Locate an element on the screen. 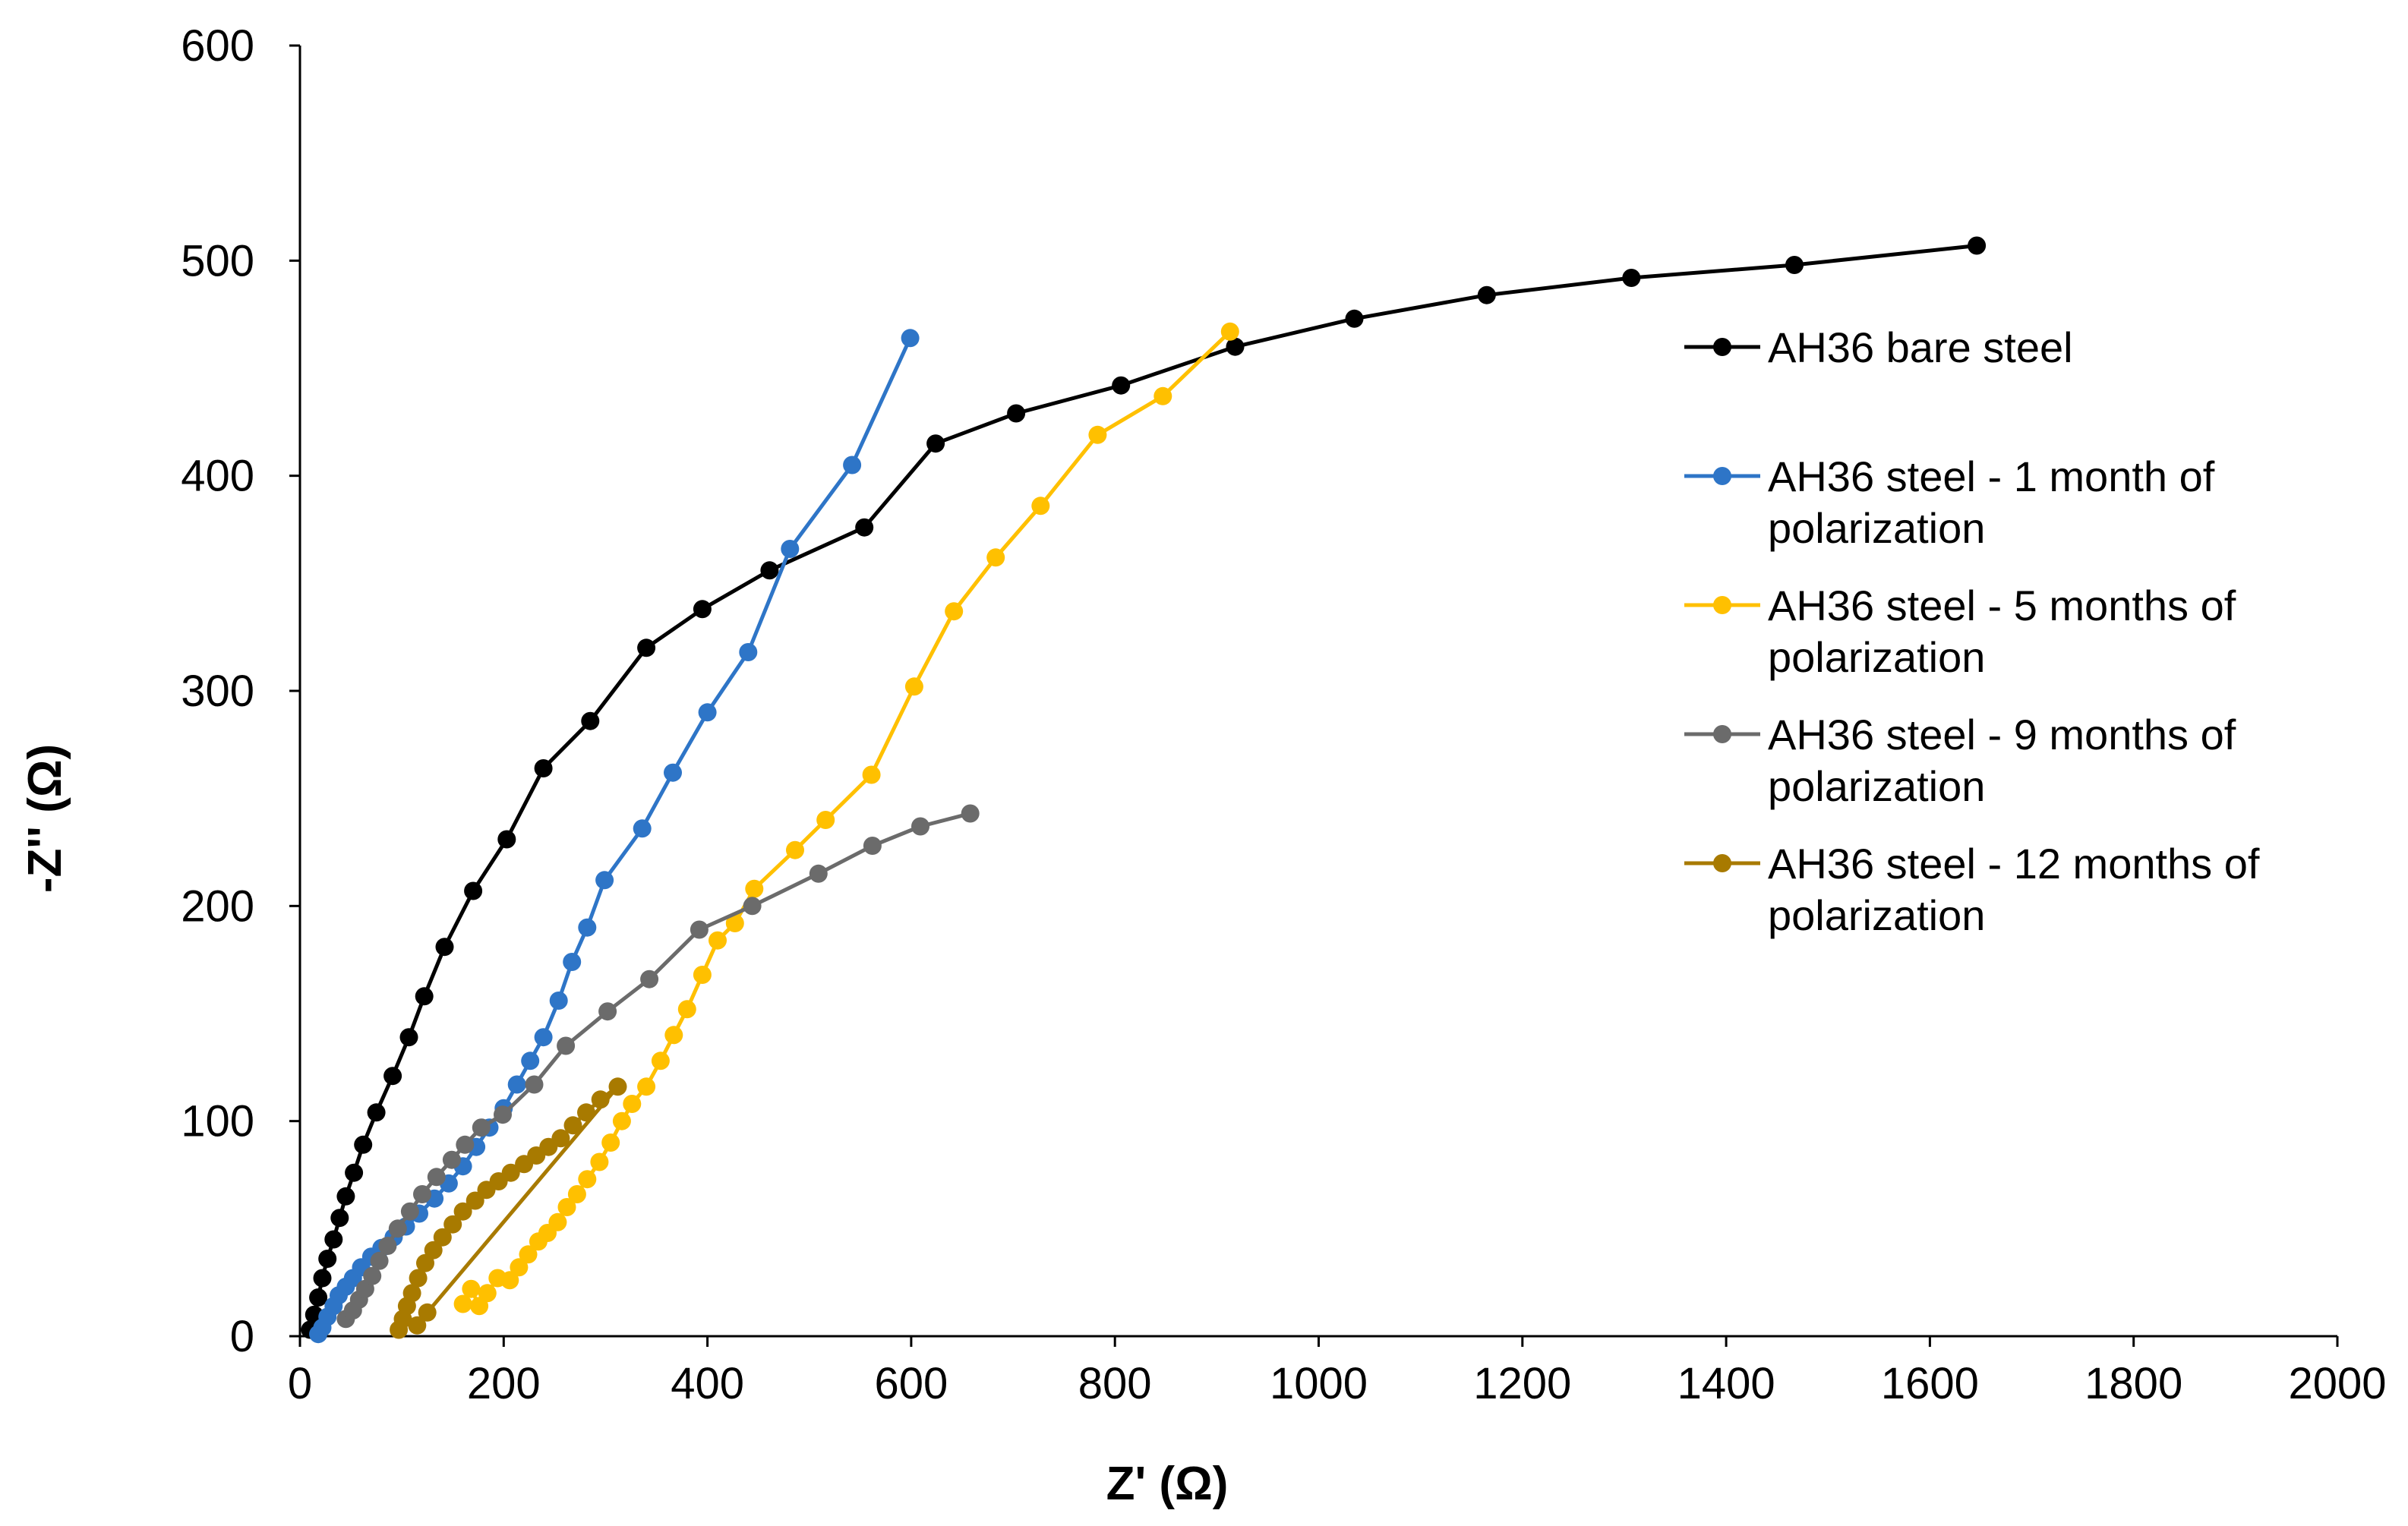 This screenshot has width=2408, height=1526. y-tick-label: 500 is located at coordinates (217, 260).